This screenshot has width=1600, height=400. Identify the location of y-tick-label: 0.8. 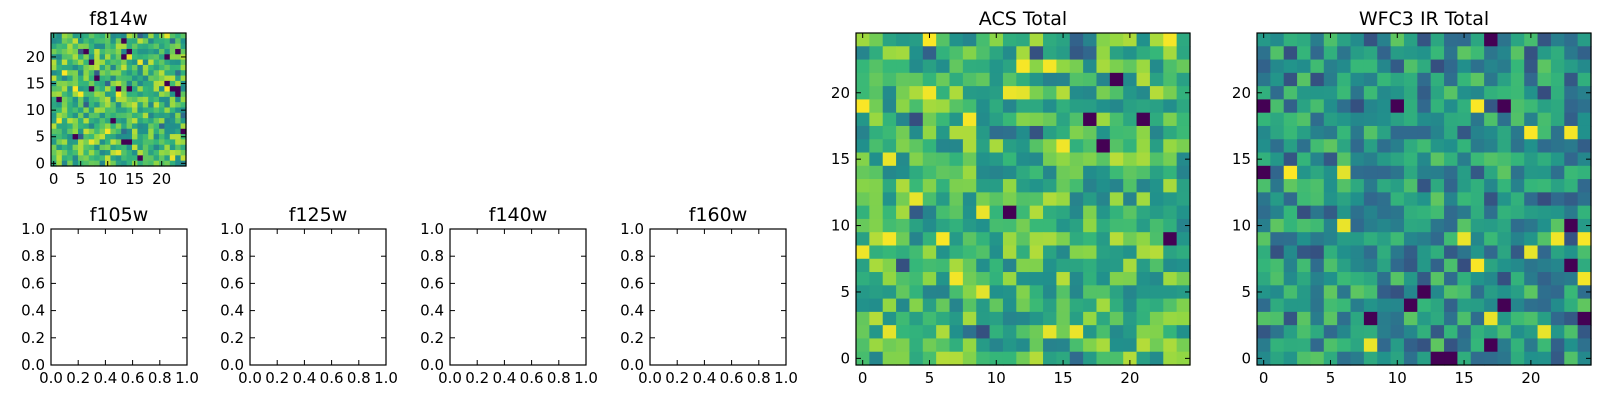
(432, 256).